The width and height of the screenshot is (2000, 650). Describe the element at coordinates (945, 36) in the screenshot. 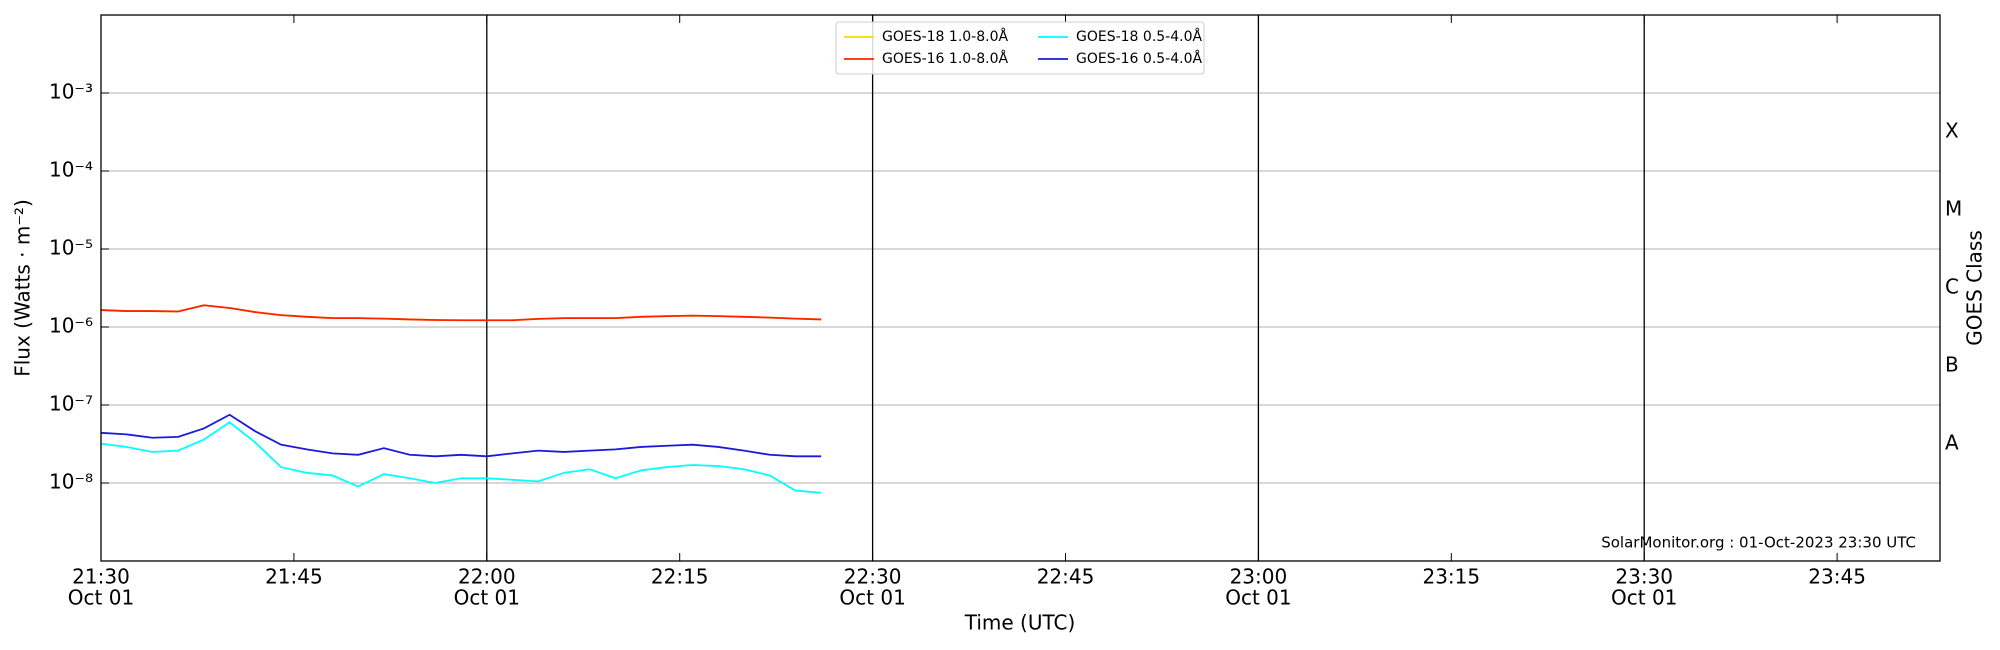

I see `legend-label: GOES-18 1.0-8.0Å` at that location.